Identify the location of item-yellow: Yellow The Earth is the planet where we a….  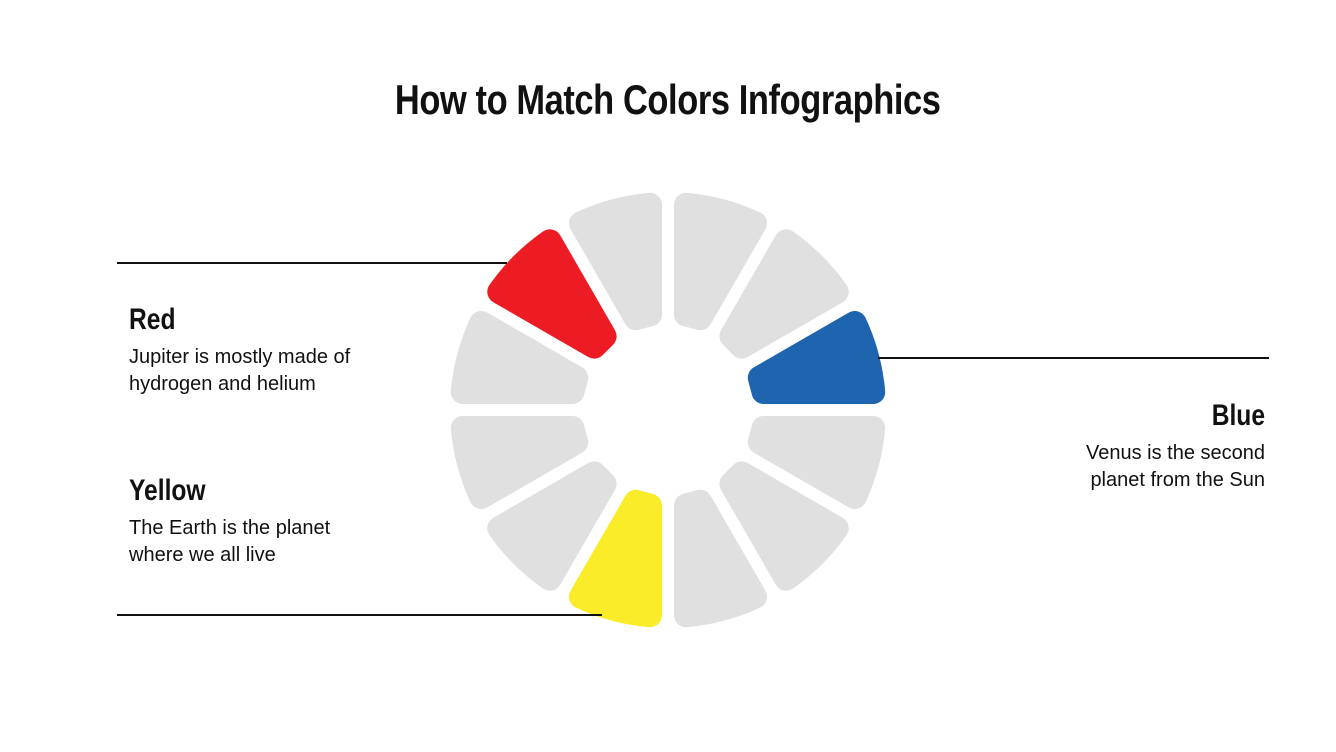
(294, 521).